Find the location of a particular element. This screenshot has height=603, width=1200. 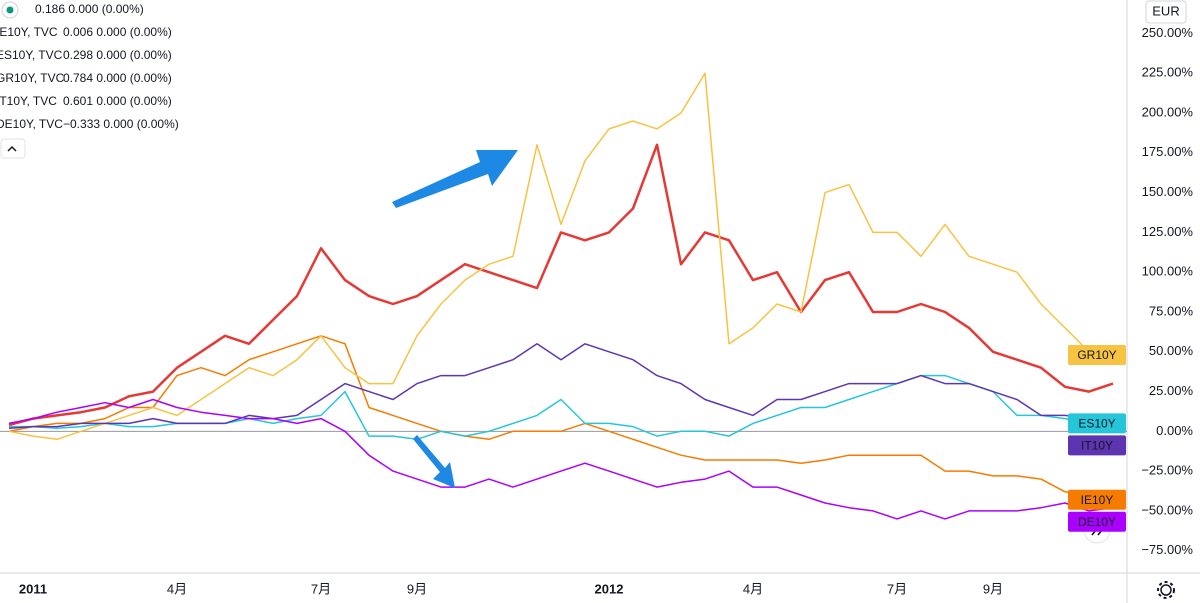

series-badge-label: GR10Y is located at coordinates (1096, 355).